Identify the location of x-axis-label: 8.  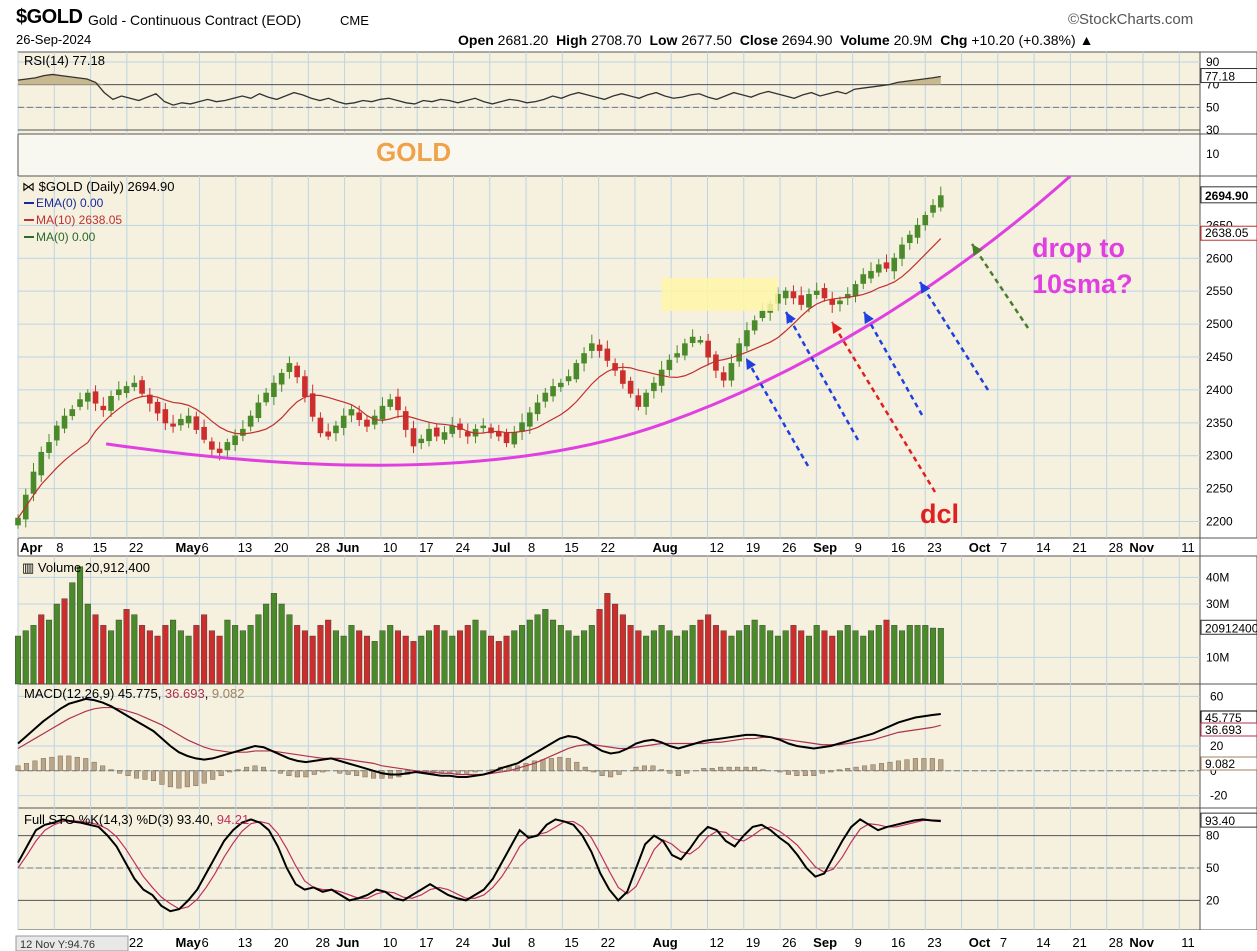
(531, 547).